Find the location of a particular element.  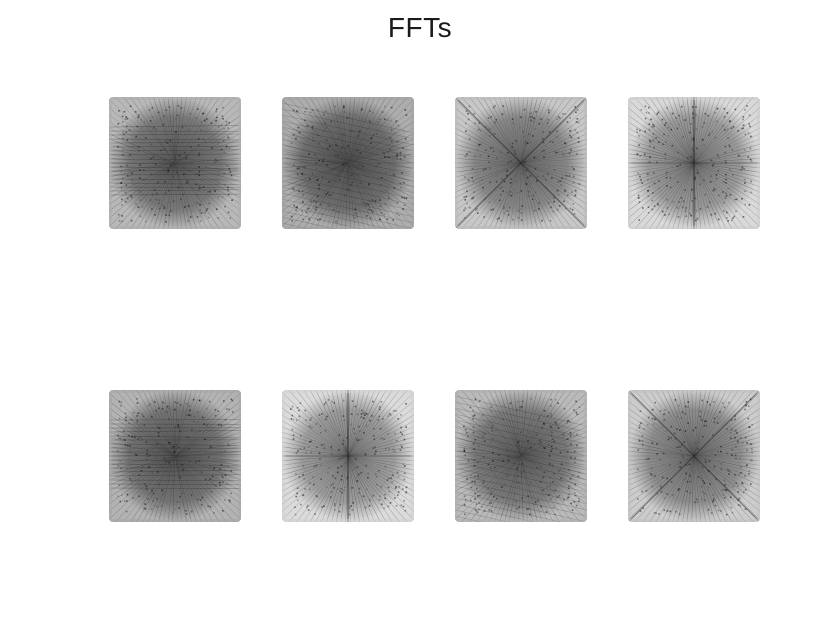

figure-title: FFTs is located at coordinates (420, 27).